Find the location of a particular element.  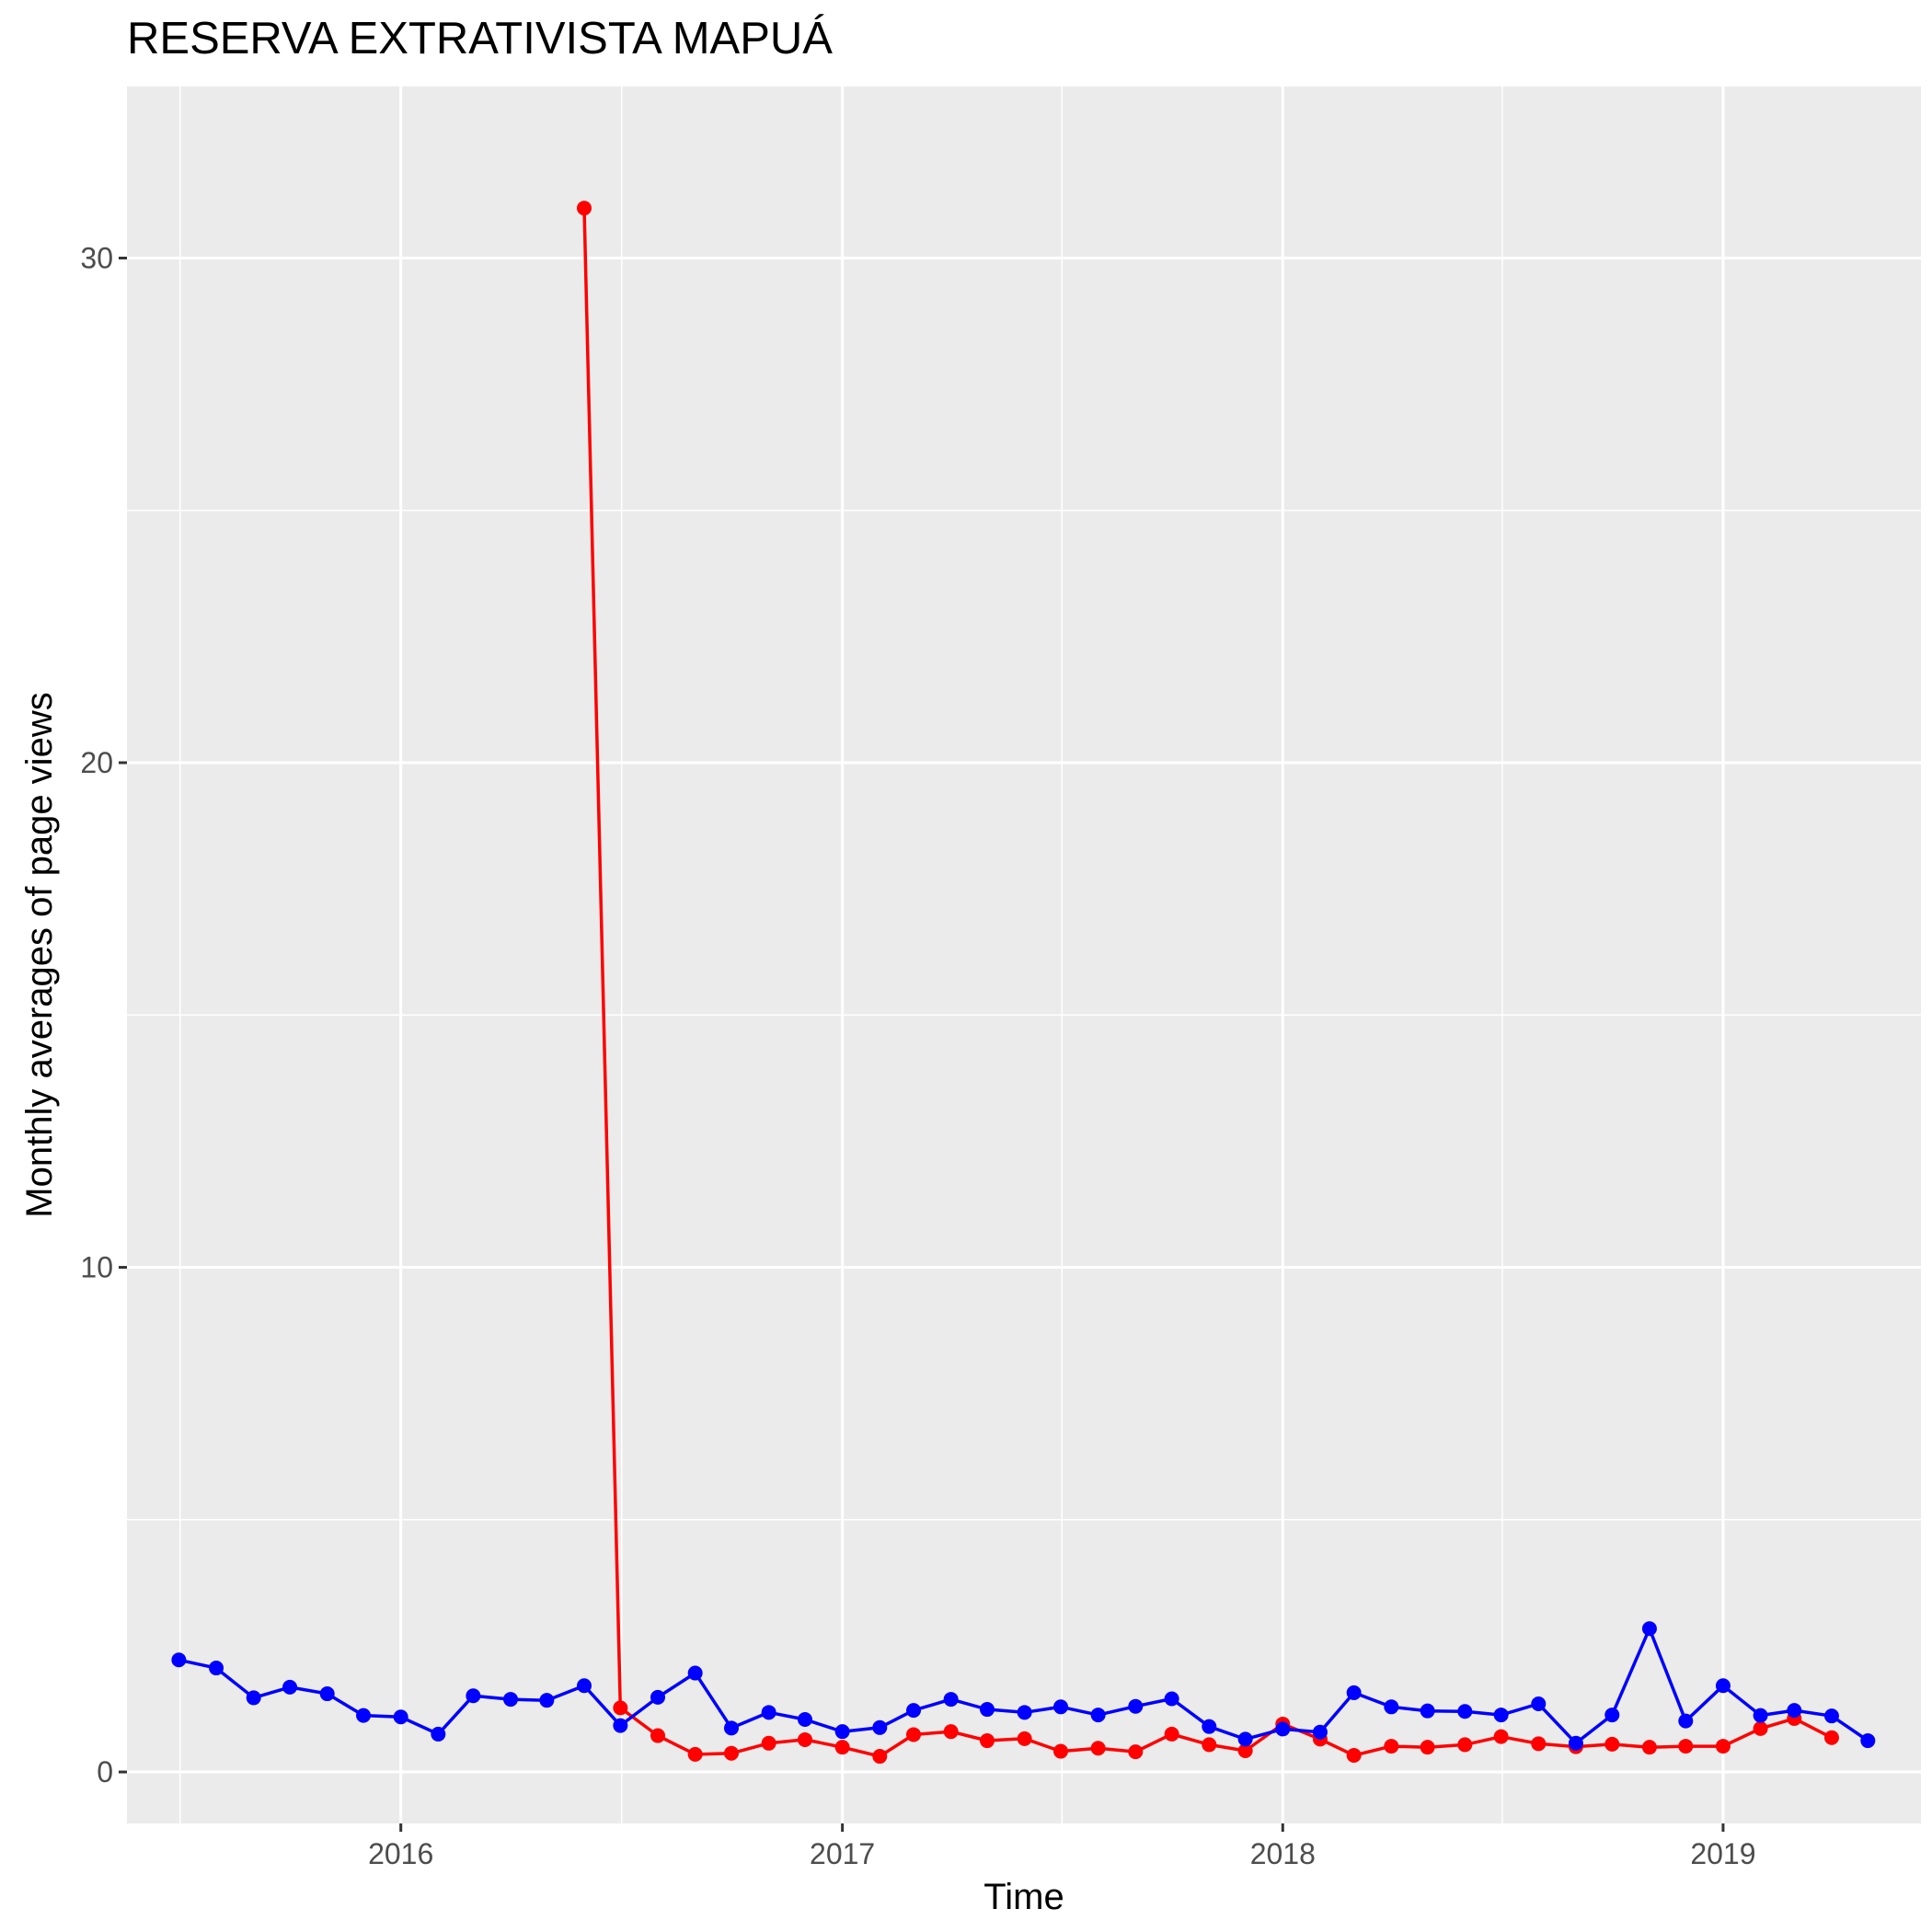

x-tick-label: 2019 is located at coordinates (1722, 1853).